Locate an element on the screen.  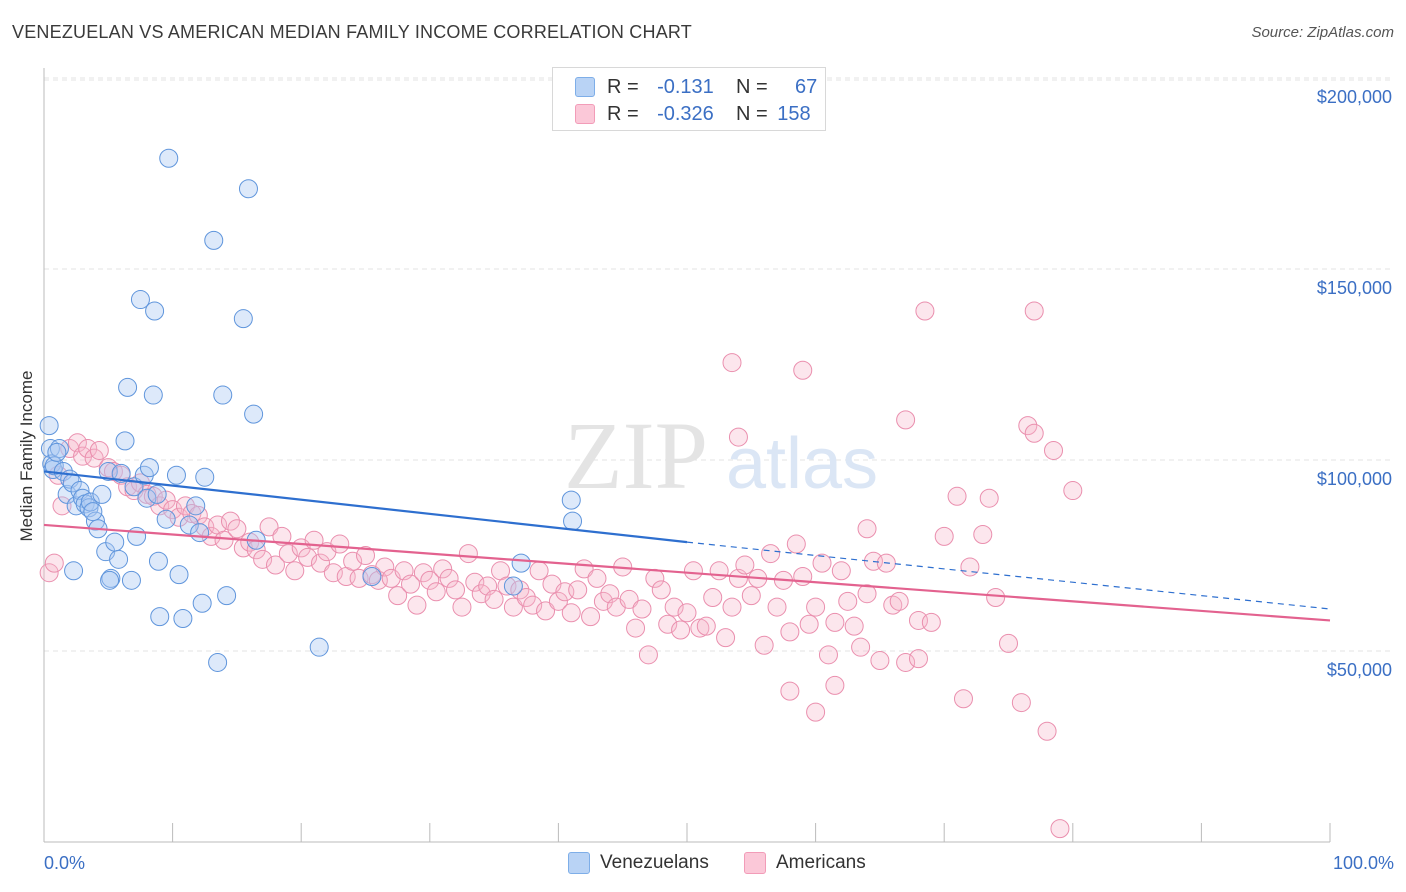
trend-line-americans is located at coordinates (687, 572).